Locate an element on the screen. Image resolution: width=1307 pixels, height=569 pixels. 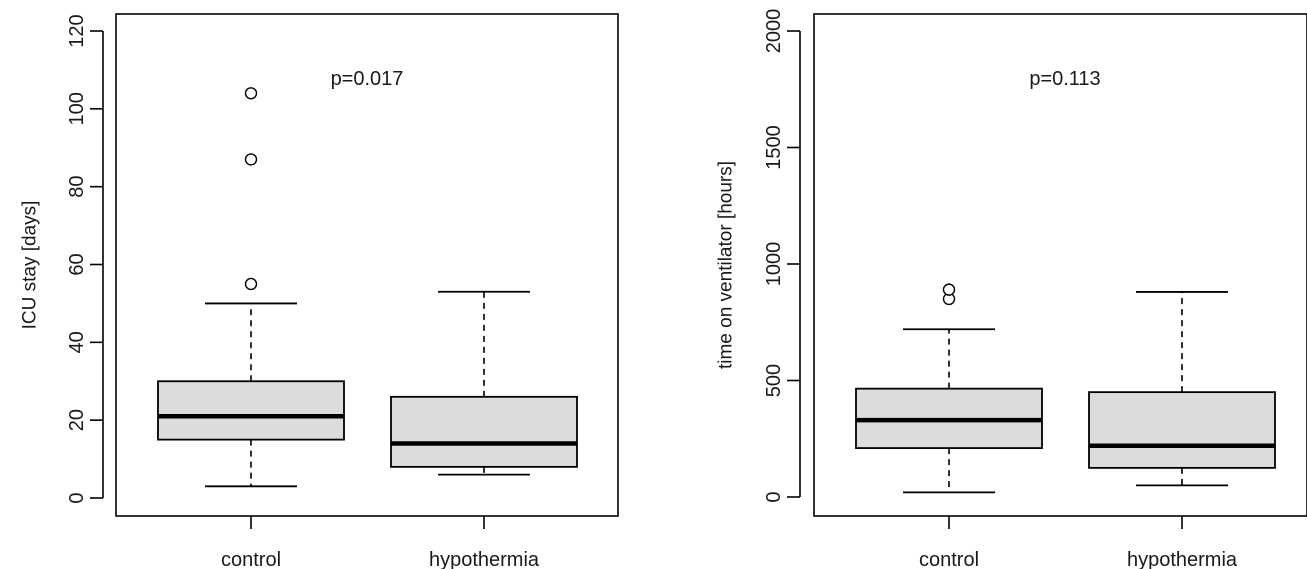
y-tick-label: 500 is located at coordinates (774, 380).